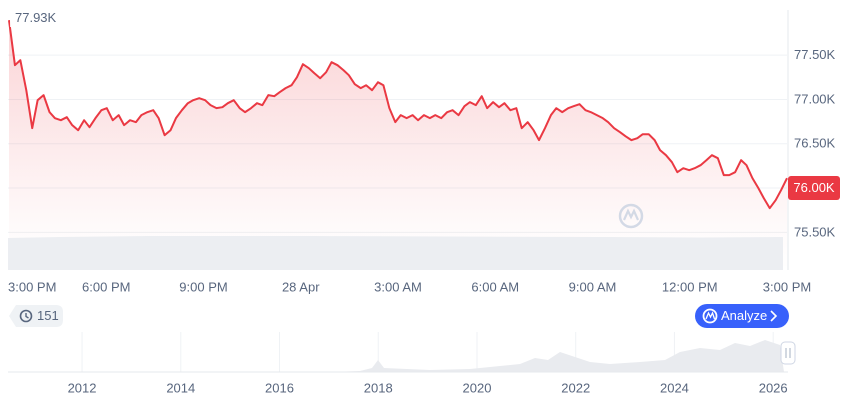 Image resolution: width=860 pixels, height=401 pixels. Describe the element at coordinates (398, 286) in the screenshot. I see `x-tick-label: 3:00 AM` at that location.